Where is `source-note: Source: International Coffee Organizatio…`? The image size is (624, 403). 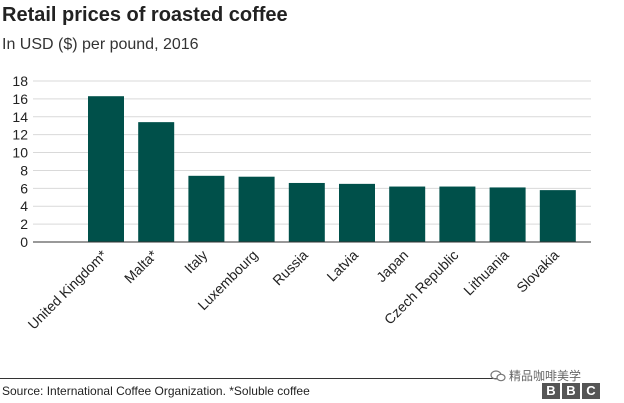
source-note: Source: International Coffee Organizatio… is located at coordinates (156, 391).